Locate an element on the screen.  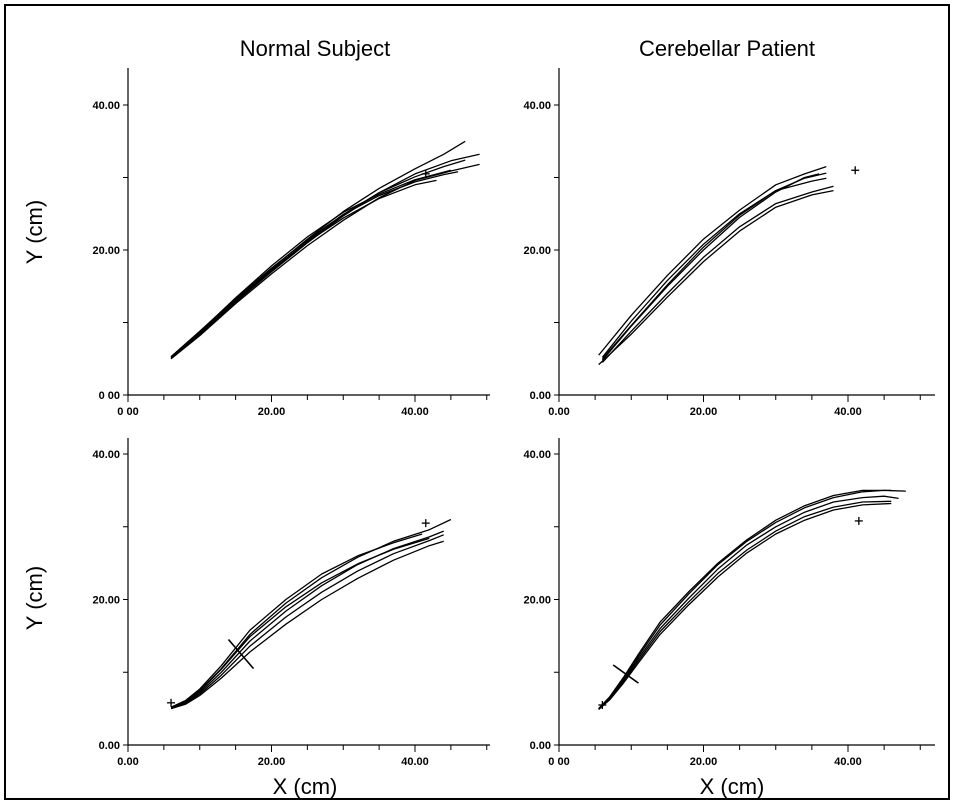
column-title-normal-subject: Normal Subject is located at coordinates (315, 48).